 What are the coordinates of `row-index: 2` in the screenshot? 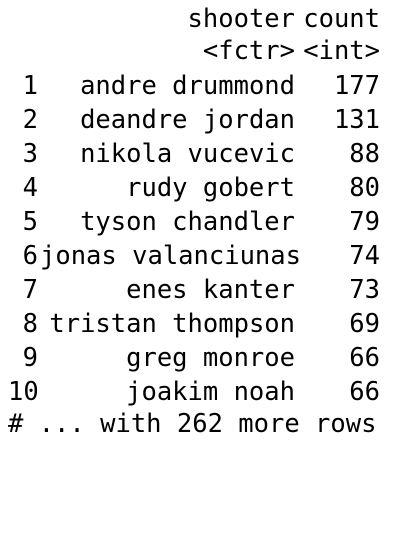 It's located at (30, 120).